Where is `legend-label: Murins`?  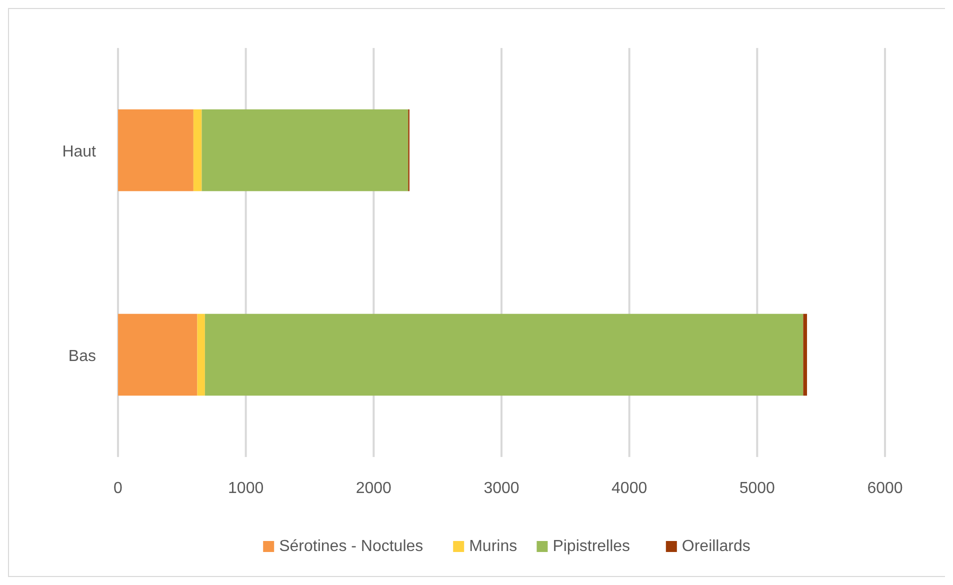
legend-label: Murins is located at coordinates (493, 546).